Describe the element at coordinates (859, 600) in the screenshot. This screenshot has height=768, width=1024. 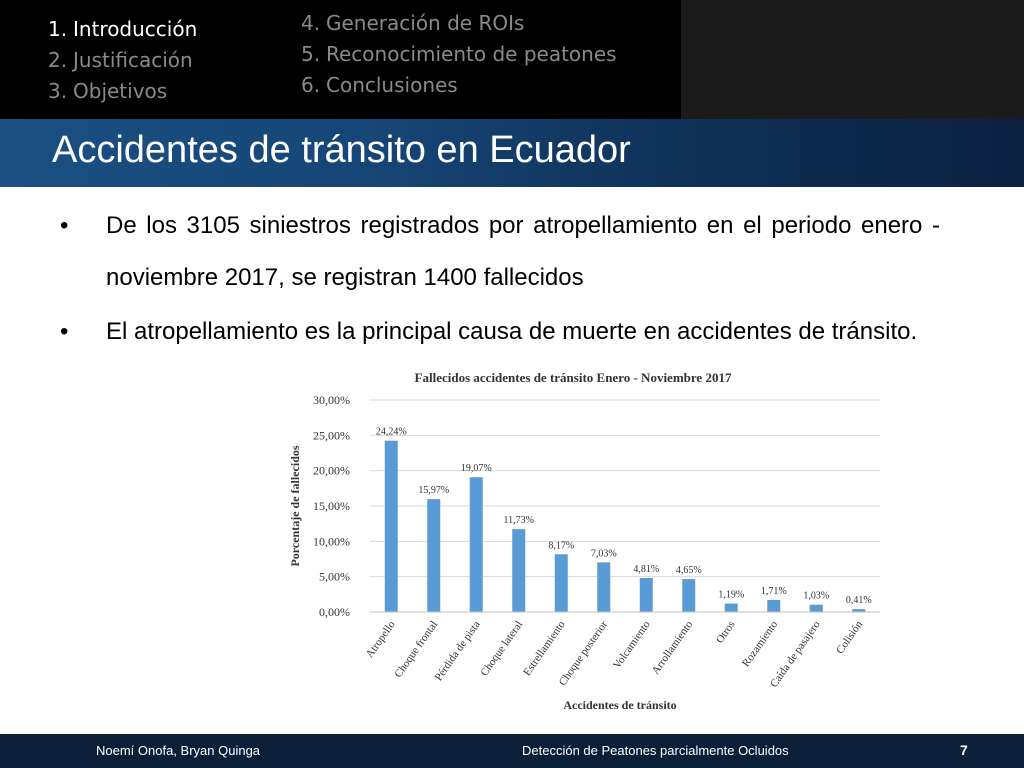
I see `data-label: 0,41%` at that location.